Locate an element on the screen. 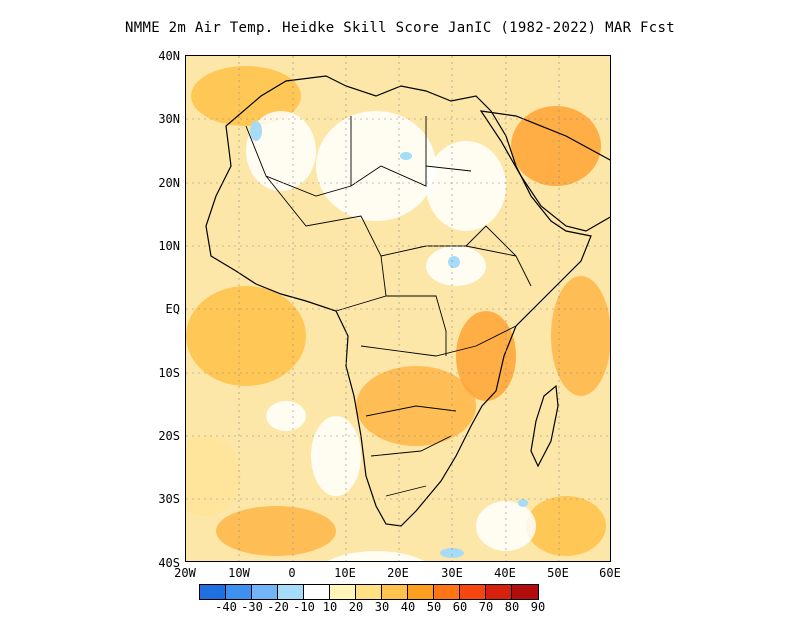 Image resolution: width=800 pixels, height=618 pixels. lon-tick-0: 0 is located at coordinates (292, 573).